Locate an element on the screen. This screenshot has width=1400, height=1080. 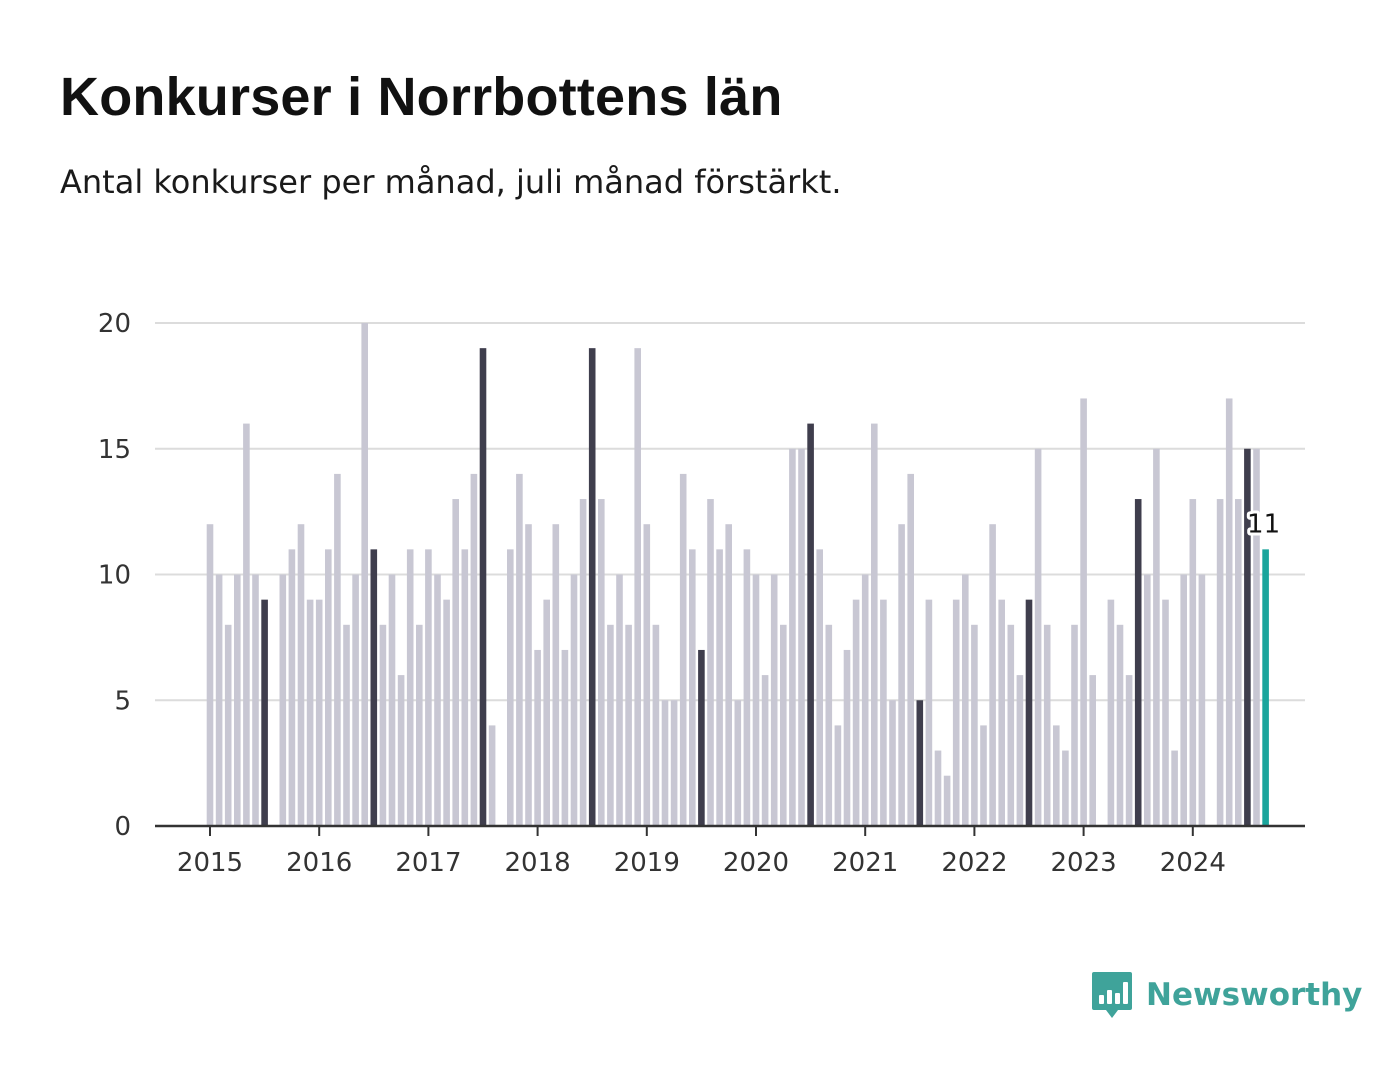
y-tick-label: 5 is located at coordinates (122, 701).